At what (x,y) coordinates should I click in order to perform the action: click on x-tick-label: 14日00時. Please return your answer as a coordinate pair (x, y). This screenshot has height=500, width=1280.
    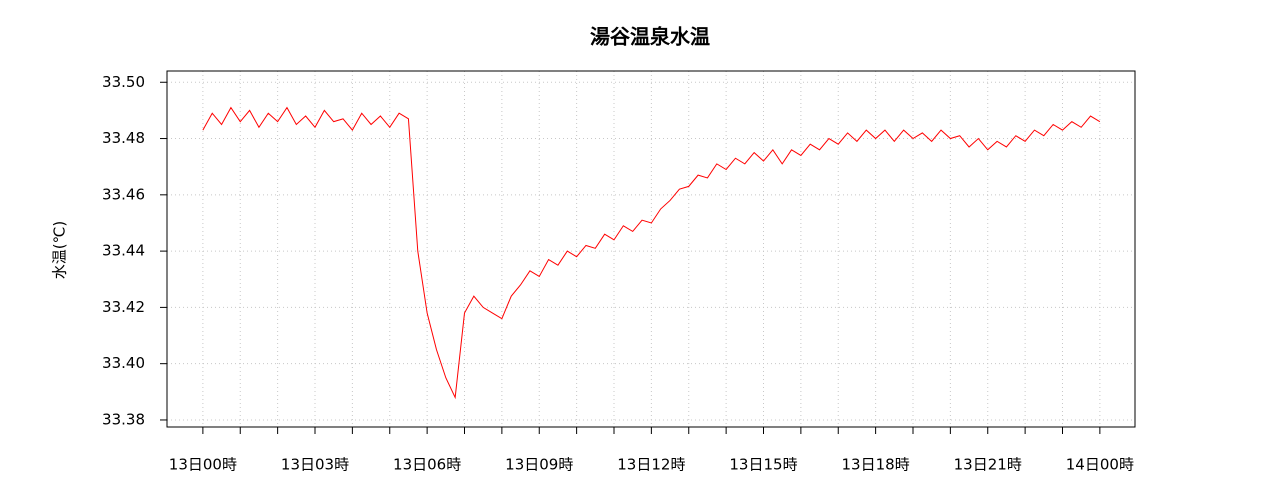
    Looking at the image, I should click on (1100, 465).